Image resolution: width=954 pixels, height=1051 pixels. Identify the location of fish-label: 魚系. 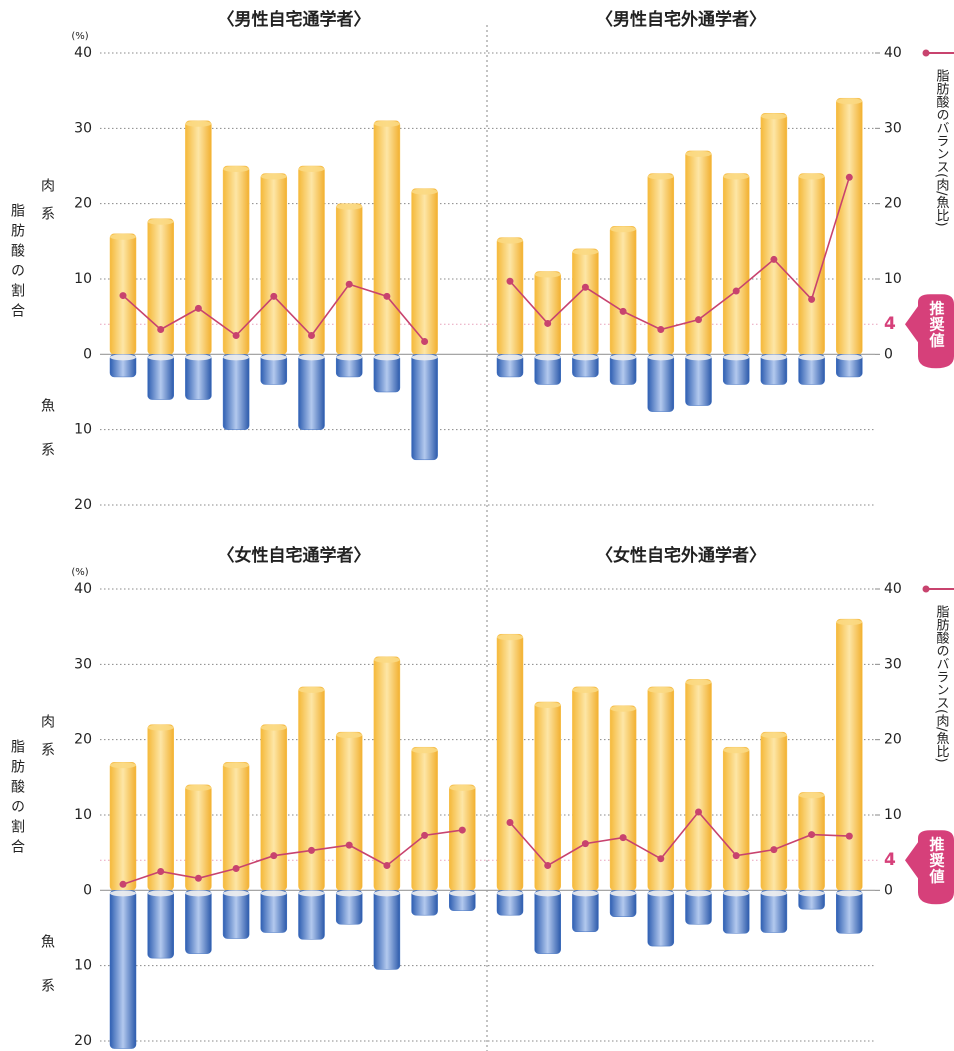
(47, 442).